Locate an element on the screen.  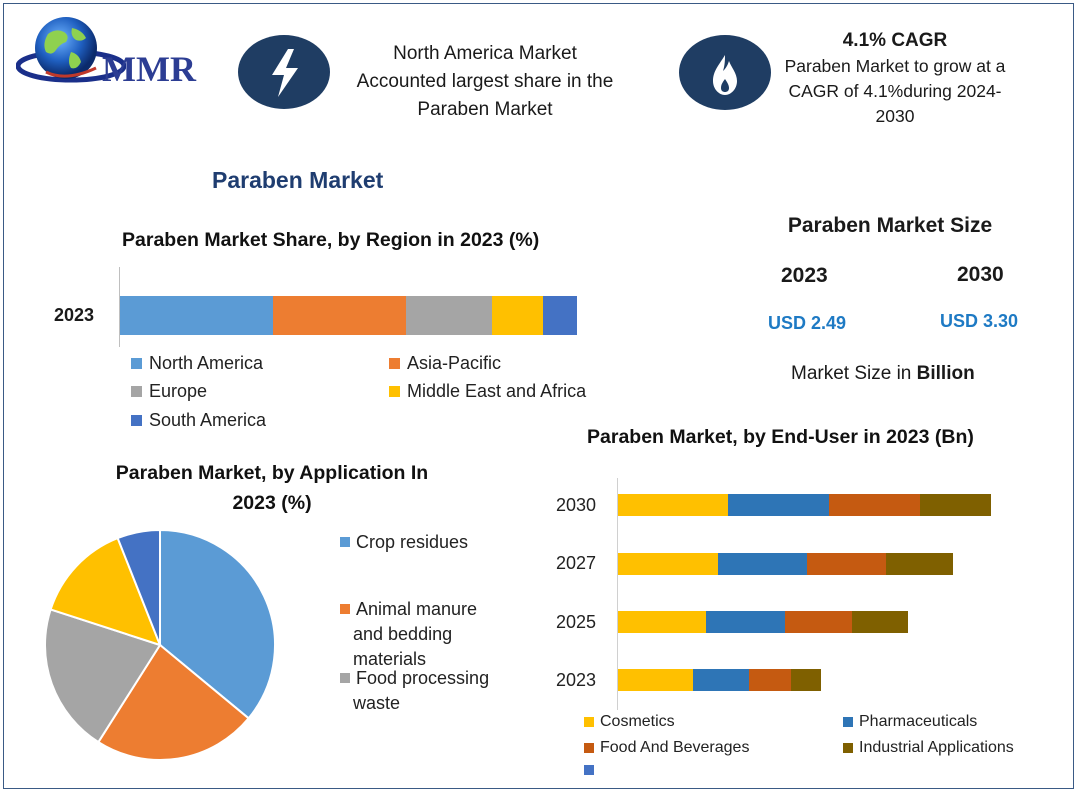
legend-item is located at coordinates (592, 770).